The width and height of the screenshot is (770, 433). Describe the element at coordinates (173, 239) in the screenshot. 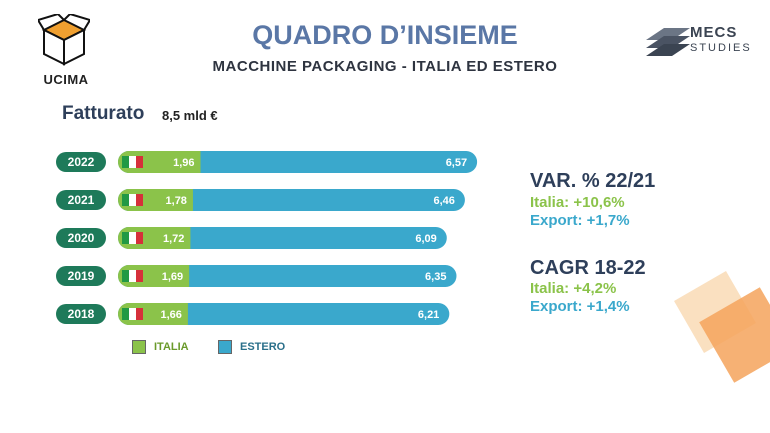

I see `data-label-italia: 1,72` at that location.